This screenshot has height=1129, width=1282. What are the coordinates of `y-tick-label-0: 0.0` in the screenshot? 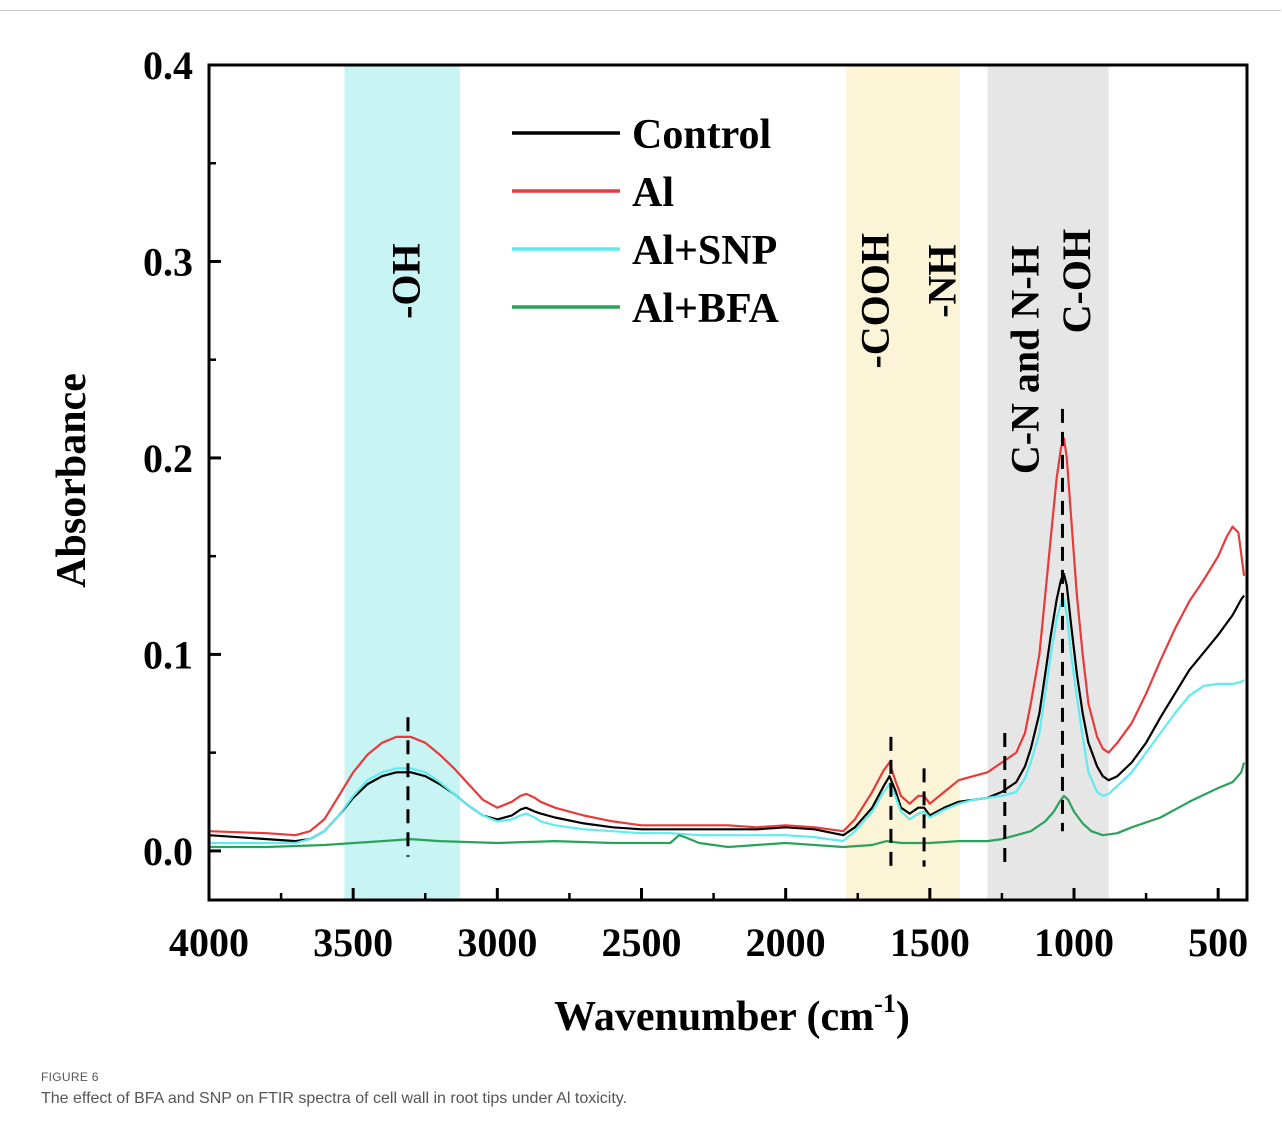 It's located at (168, 851).